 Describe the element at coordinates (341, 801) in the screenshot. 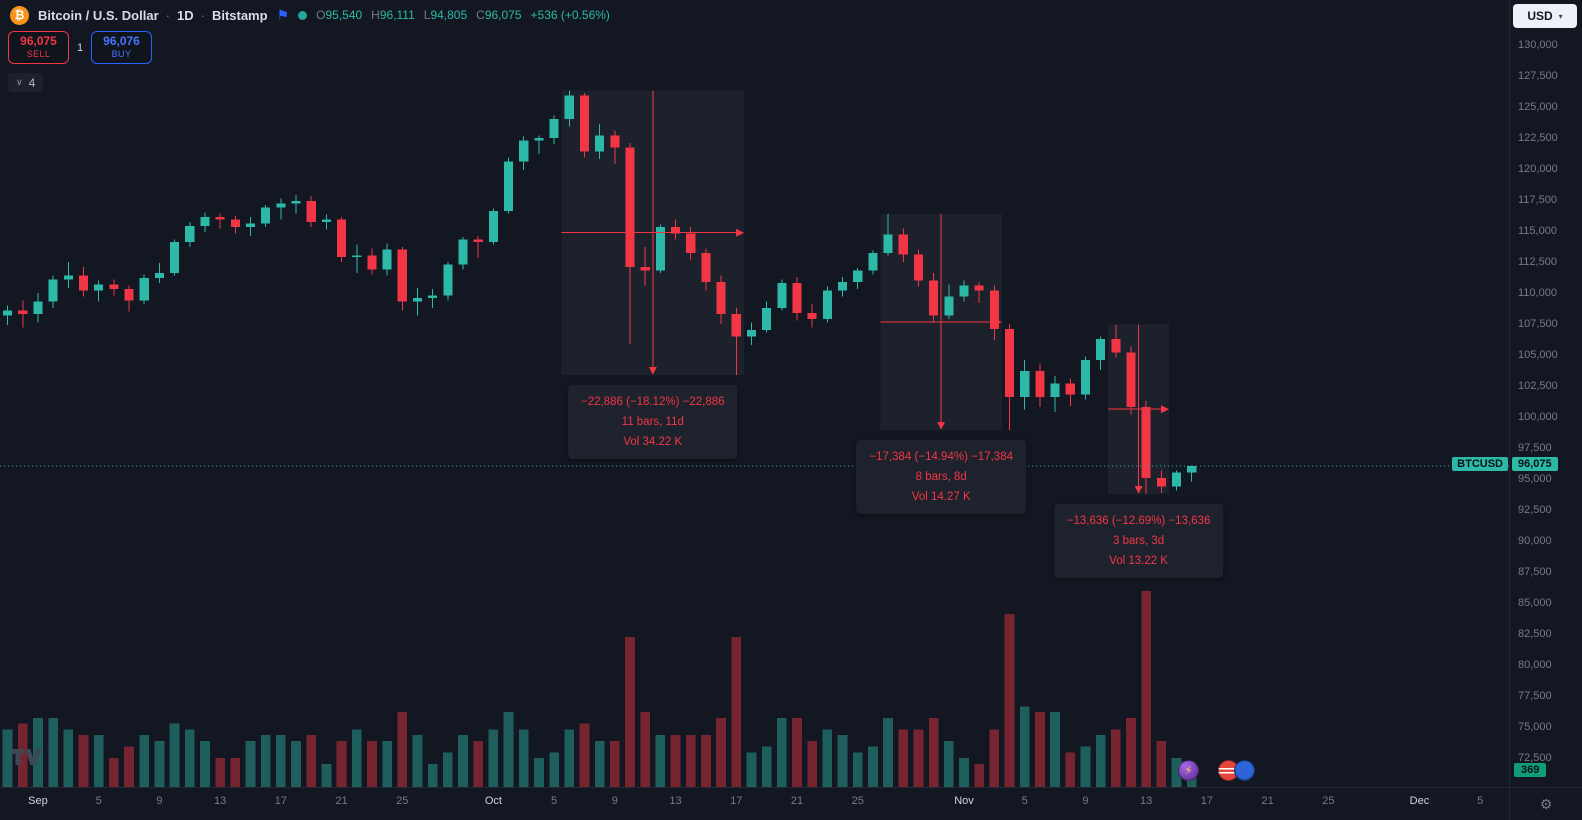

I see `time-tick-label: 21` at that location.